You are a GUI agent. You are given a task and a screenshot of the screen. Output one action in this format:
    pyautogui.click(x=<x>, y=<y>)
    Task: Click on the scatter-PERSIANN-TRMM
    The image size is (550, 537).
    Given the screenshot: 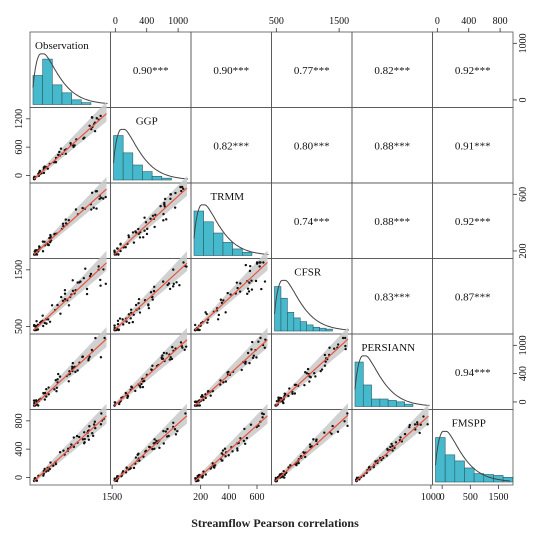 What is the action you would take?
    pyautogui.click(x=230, y=367)
    